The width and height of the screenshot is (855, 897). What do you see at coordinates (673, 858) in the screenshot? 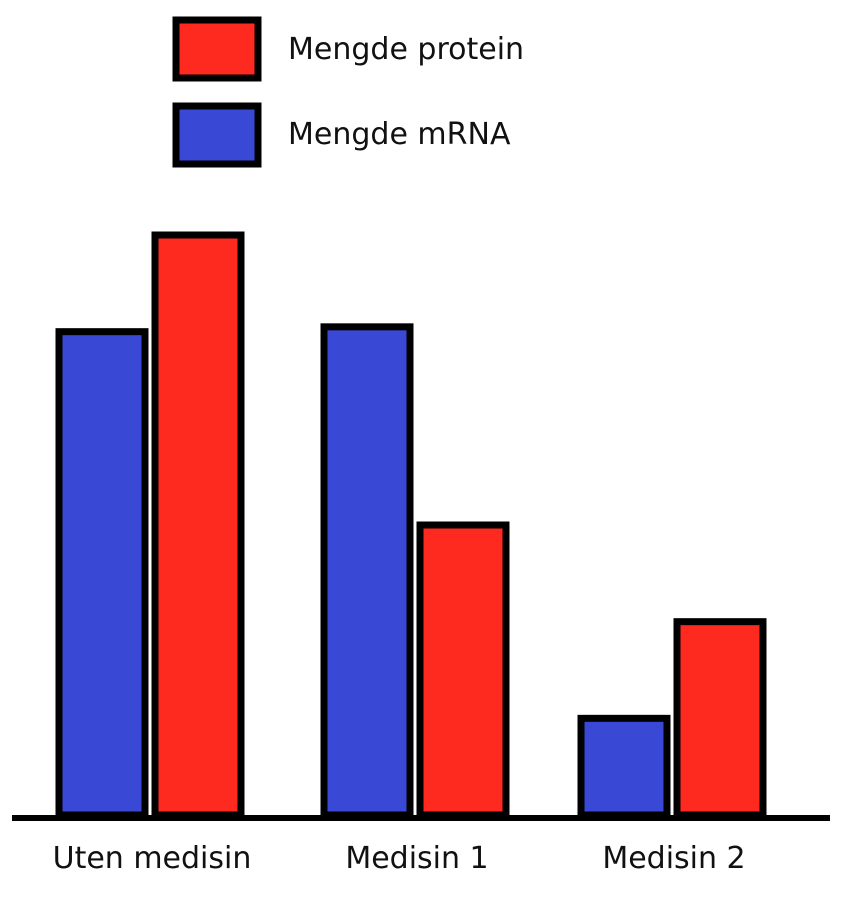
I see `x-tick-label-3: Medisin 2` at bounding box center [673, 858].